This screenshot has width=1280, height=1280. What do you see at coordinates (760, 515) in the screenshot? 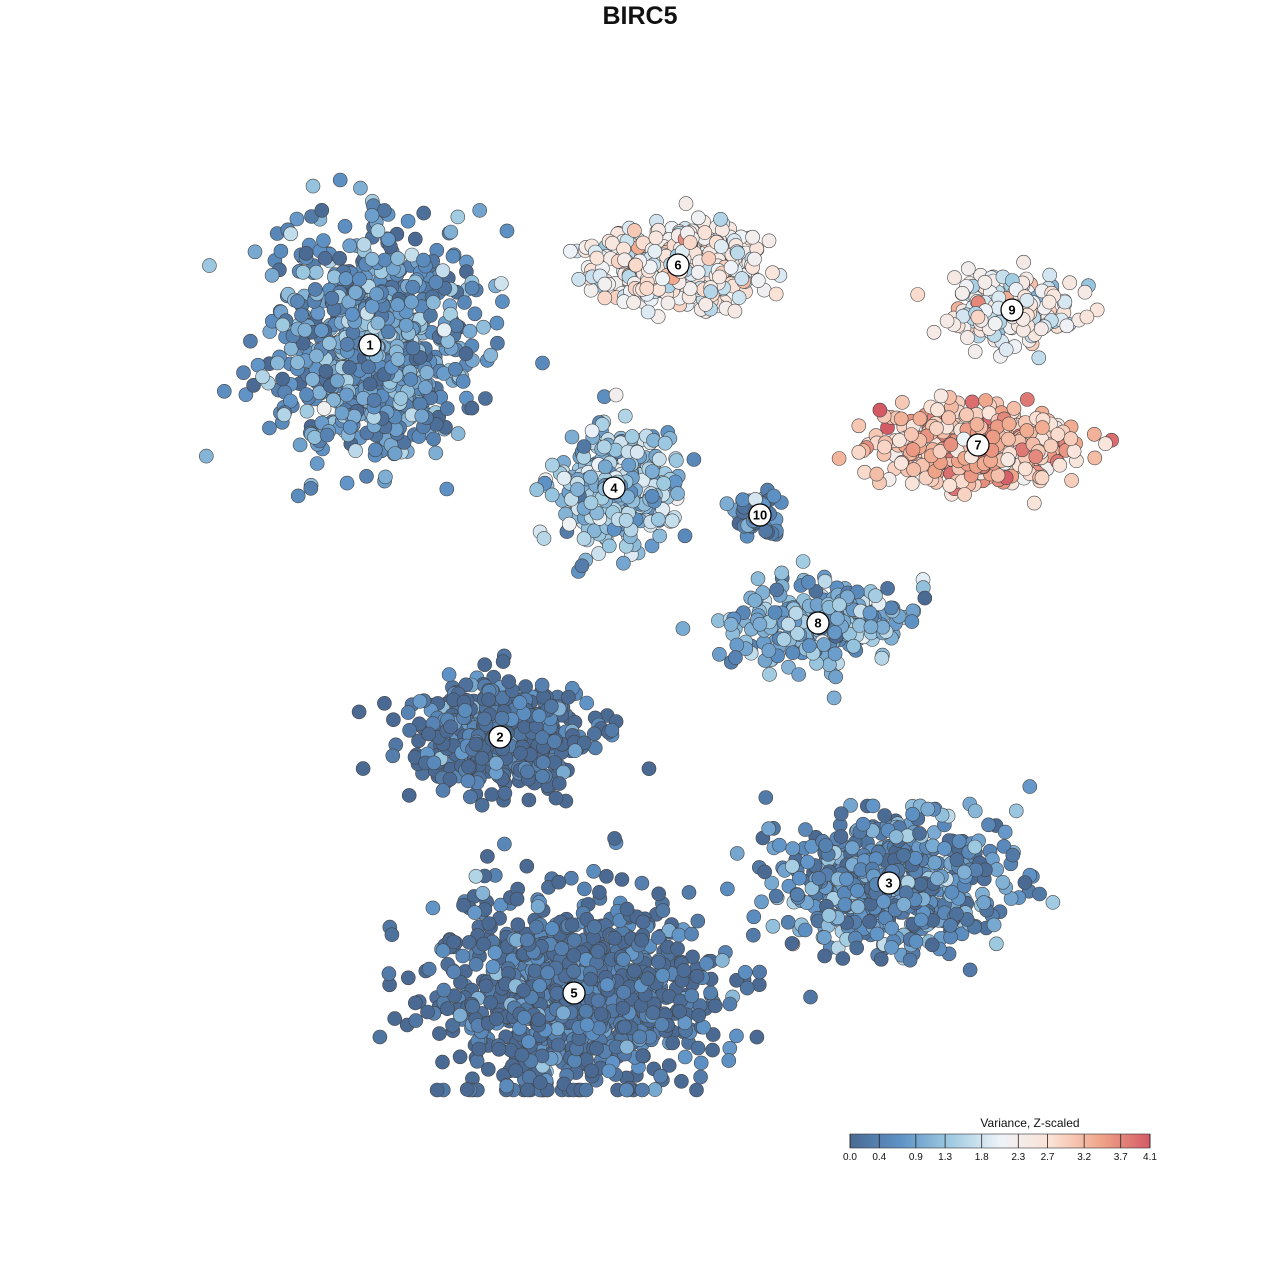
I see `cluster-badge-text: 10` at bounding box center [760, 515].